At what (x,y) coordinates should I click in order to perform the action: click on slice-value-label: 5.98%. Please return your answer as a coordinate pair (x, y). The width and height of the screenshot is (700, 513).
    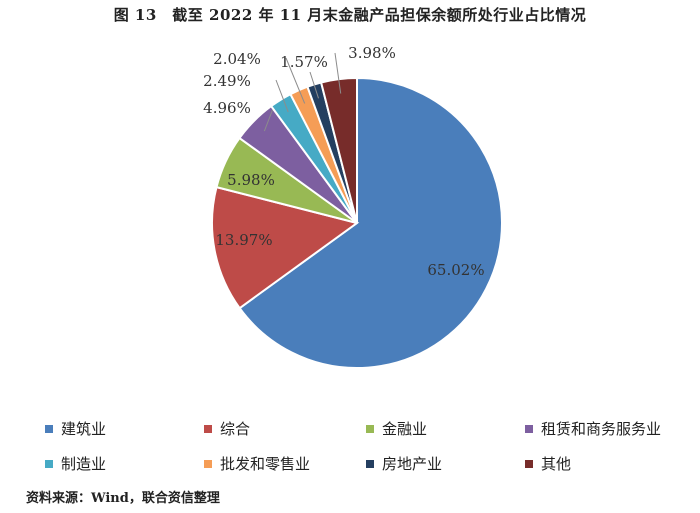
    Looking at the image, I should click on (251, 180).